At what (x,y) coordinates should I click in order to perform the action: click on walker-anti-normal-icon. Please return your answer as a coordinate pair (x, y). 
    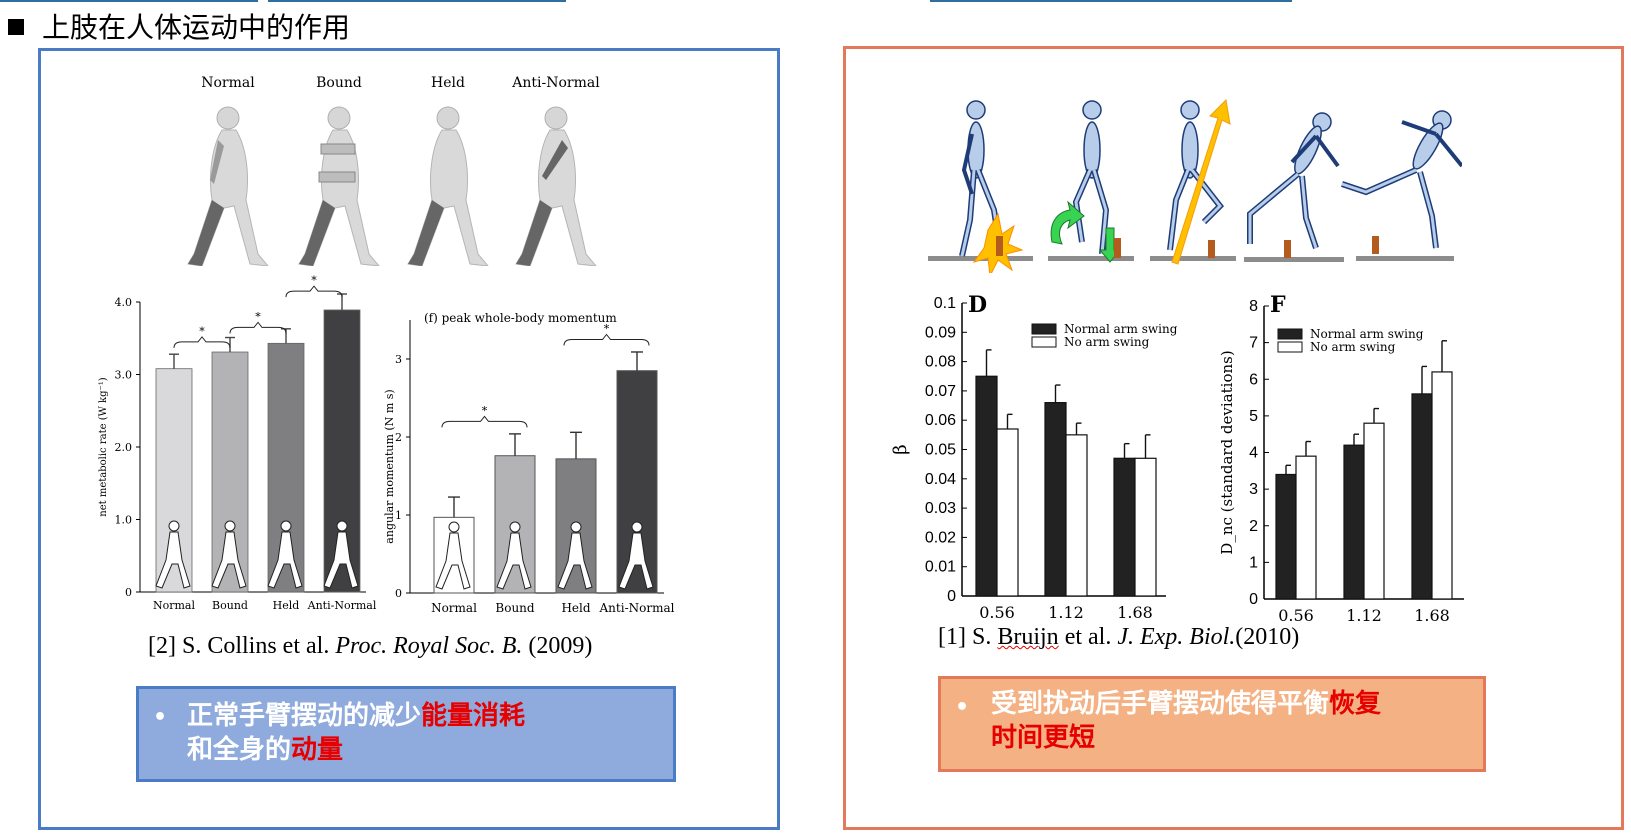
    Looking at the image, I should click on (556, 186).